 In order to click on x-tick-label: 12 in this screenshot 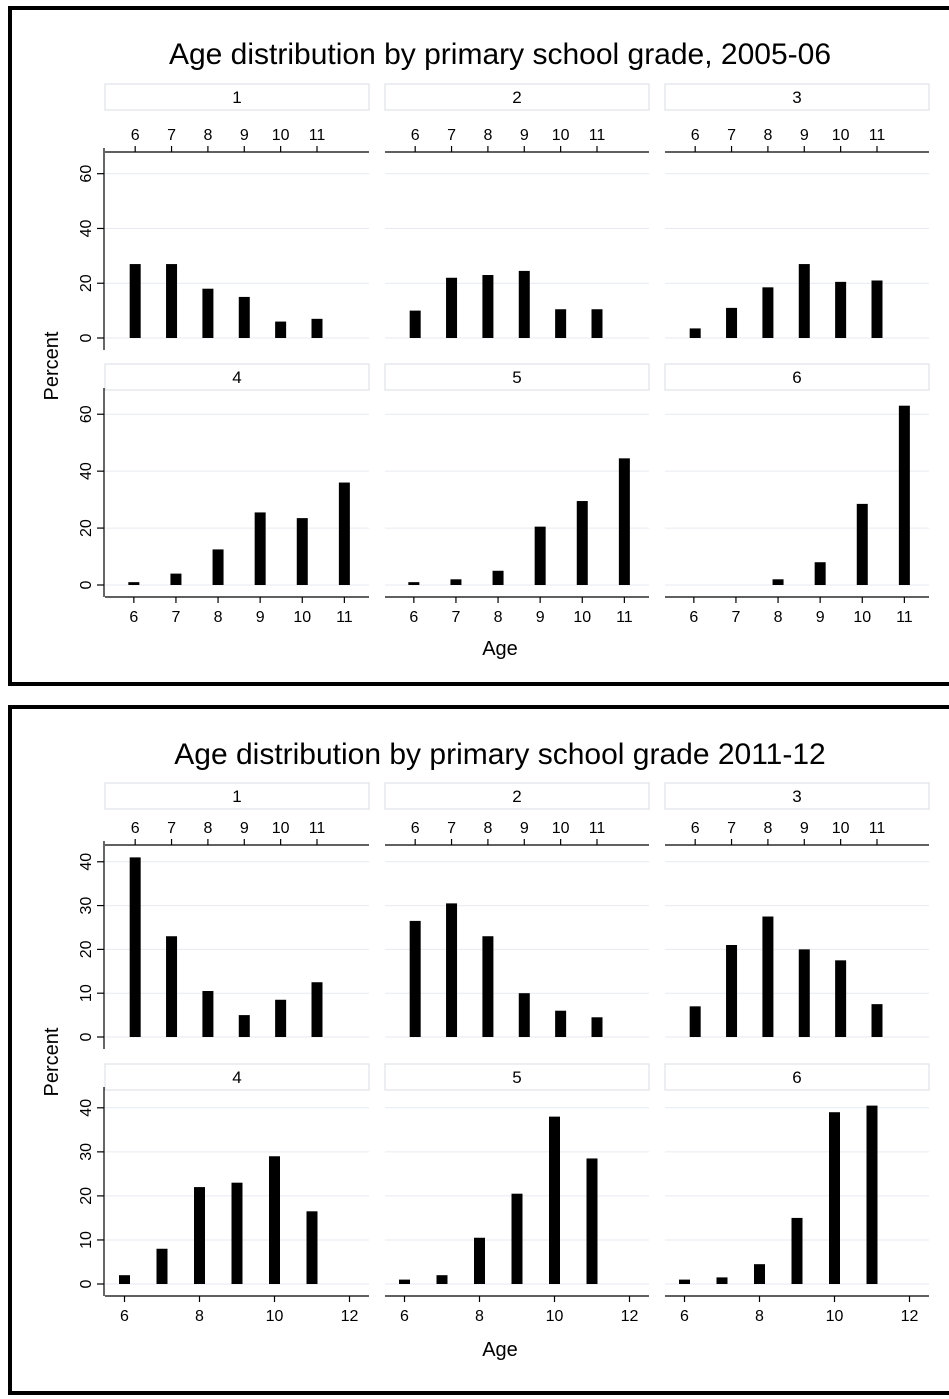, I will do `click(630, 1316)`.